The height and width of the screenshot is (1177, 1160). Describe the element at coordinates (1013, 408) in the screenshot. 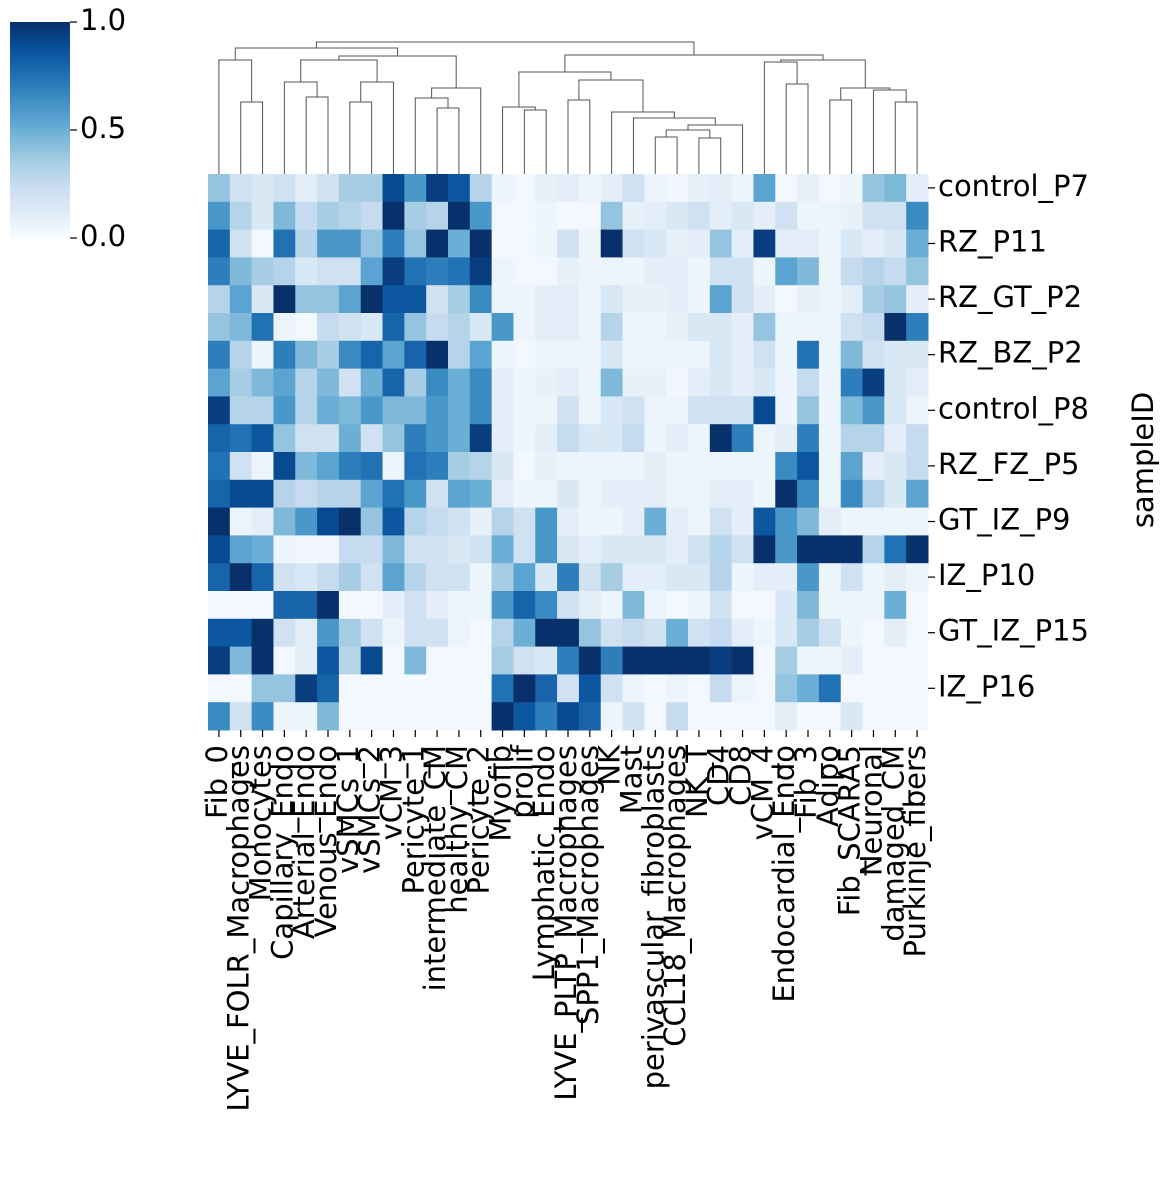

I see `y-tick-label: control_P8` at that location.